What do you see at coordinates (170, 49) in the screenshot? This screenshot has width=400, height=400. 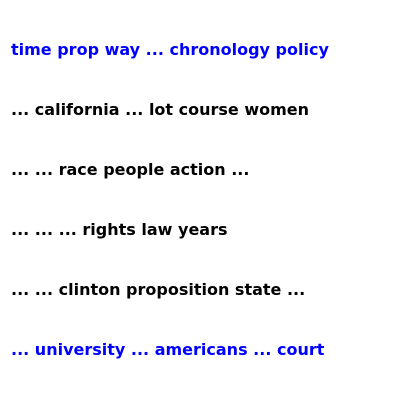 I see `topic-line-1: time prop way ... chronology policy` at bounding box center [170, 49].